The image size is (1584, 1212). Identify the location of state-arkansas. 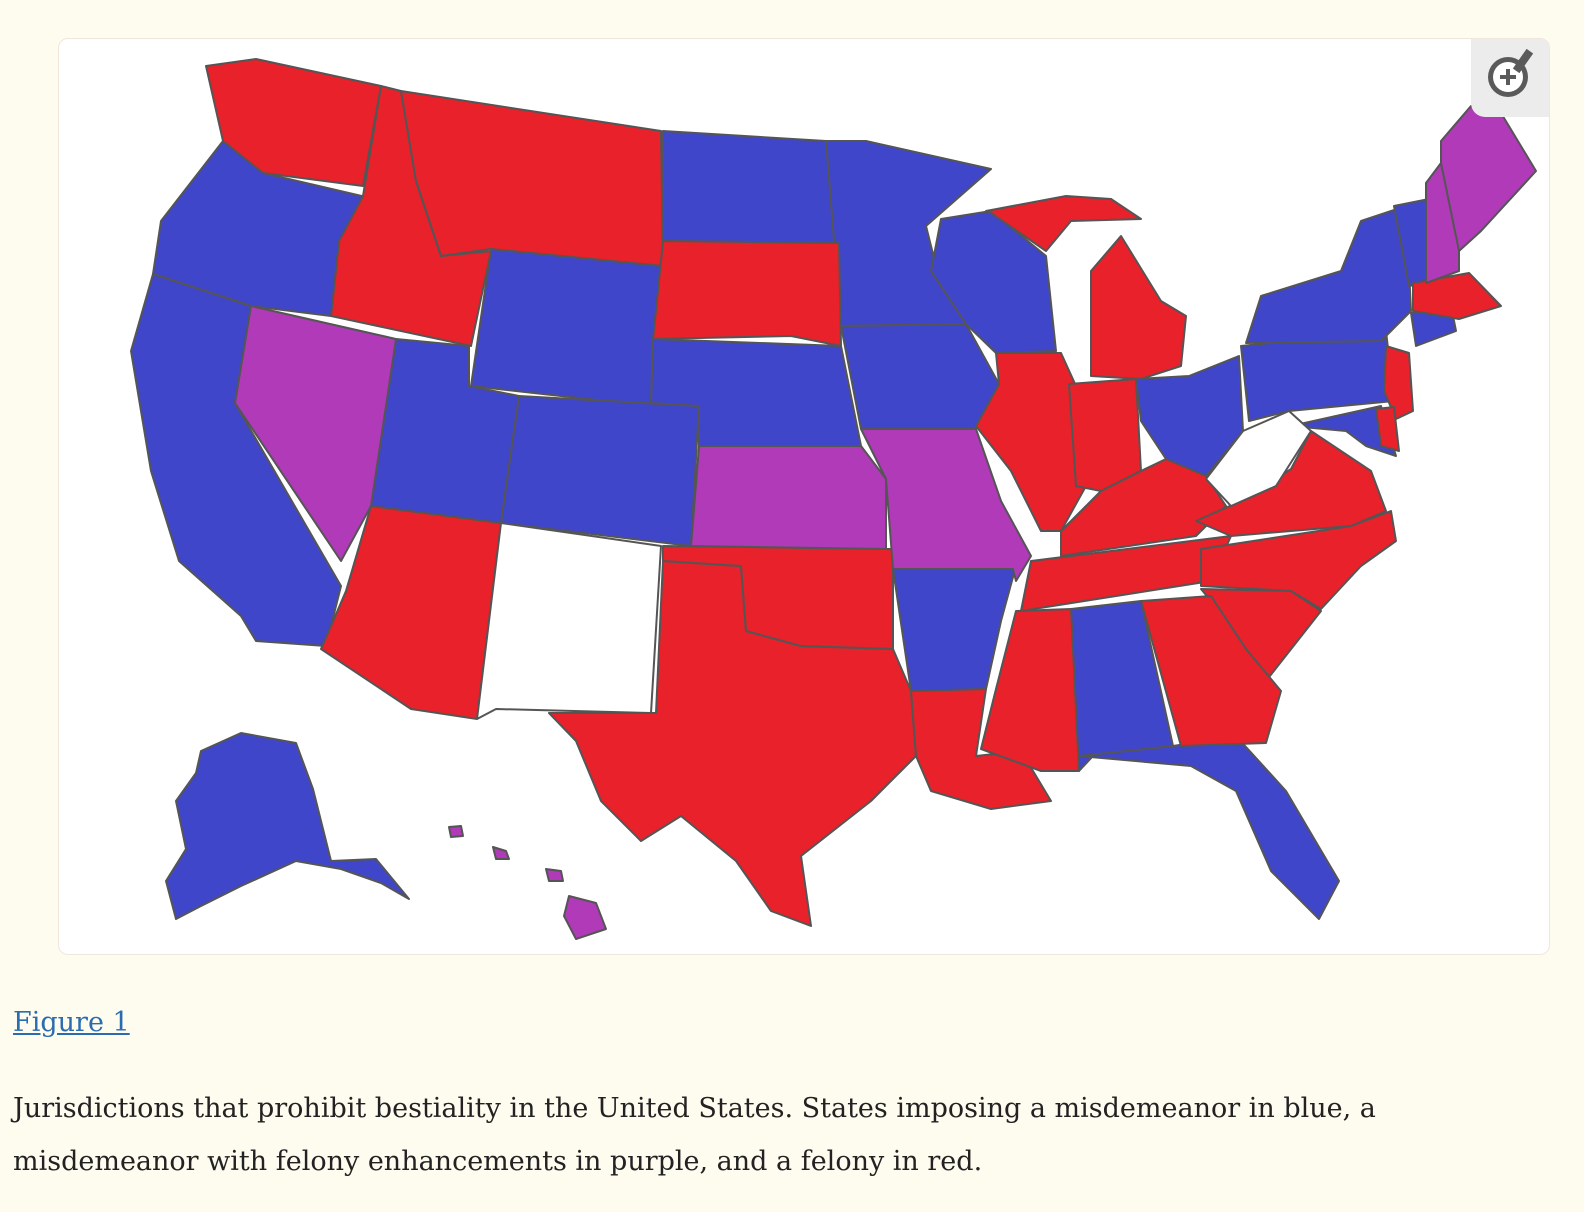
(954, 628).